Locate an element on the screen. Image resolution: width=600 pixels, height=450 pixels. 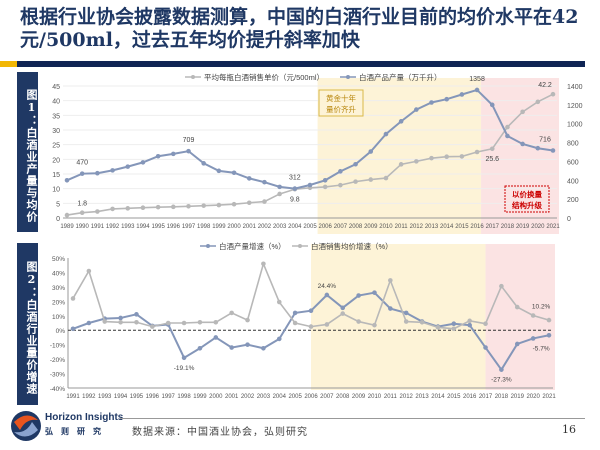
y-tick: -30% is located at coordinates (57, 375).